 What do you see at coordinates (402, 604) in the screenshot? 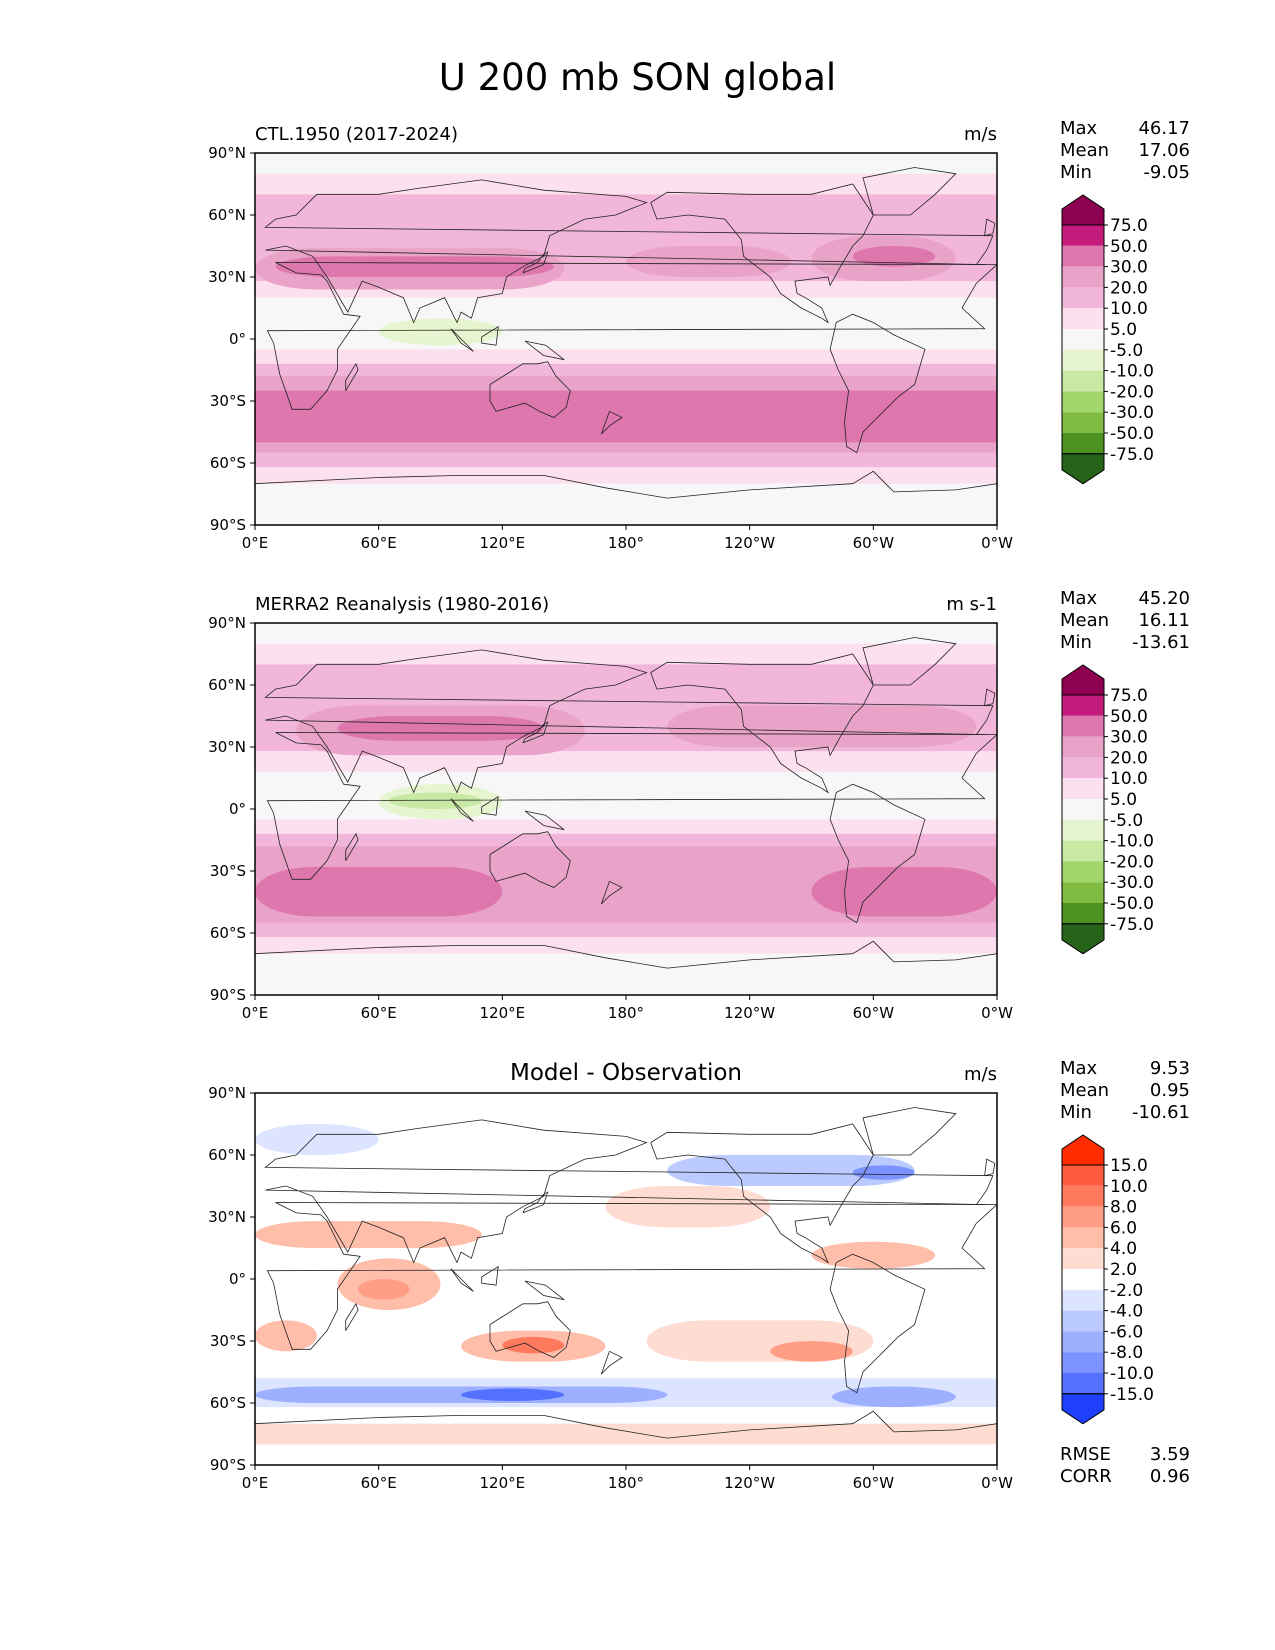
I see `panel-title: MERRA2 Reanalysis (1980-2016)` at bounding box center [402, 604].